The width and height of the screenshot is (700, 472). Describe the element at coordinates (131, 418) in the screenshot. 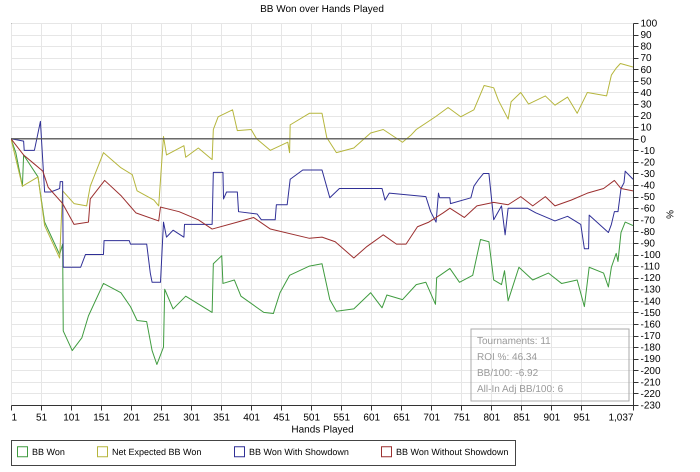

I see `x-tick-label: 201` at that location.